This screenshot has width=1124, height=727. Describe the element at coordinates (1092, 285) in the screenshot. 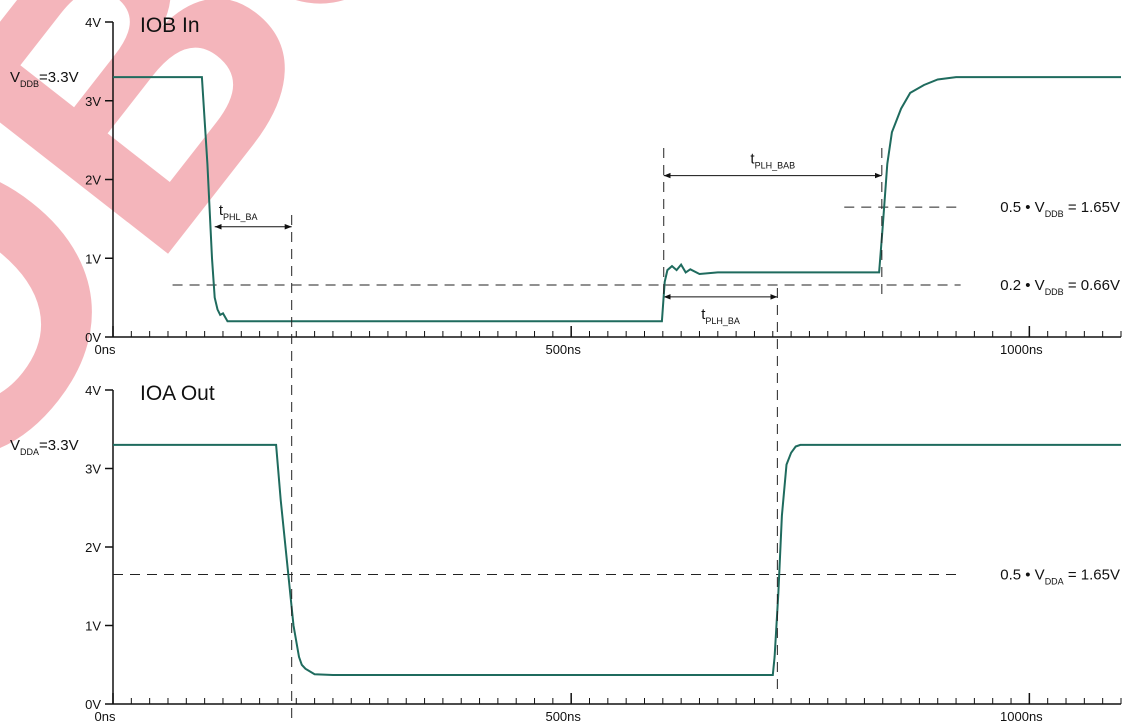

I see `label-rest: = 0.66V` at that location.